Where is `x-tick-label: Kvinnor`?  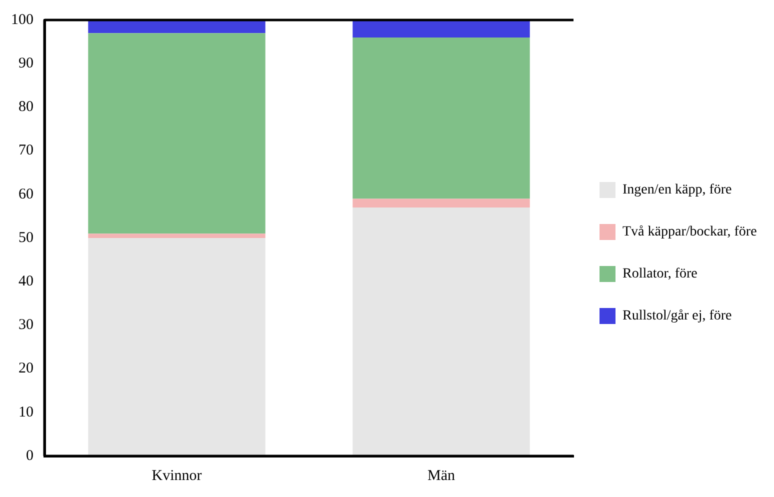 x-tick-label: Kvinnor is located at coordinates (177, 476).